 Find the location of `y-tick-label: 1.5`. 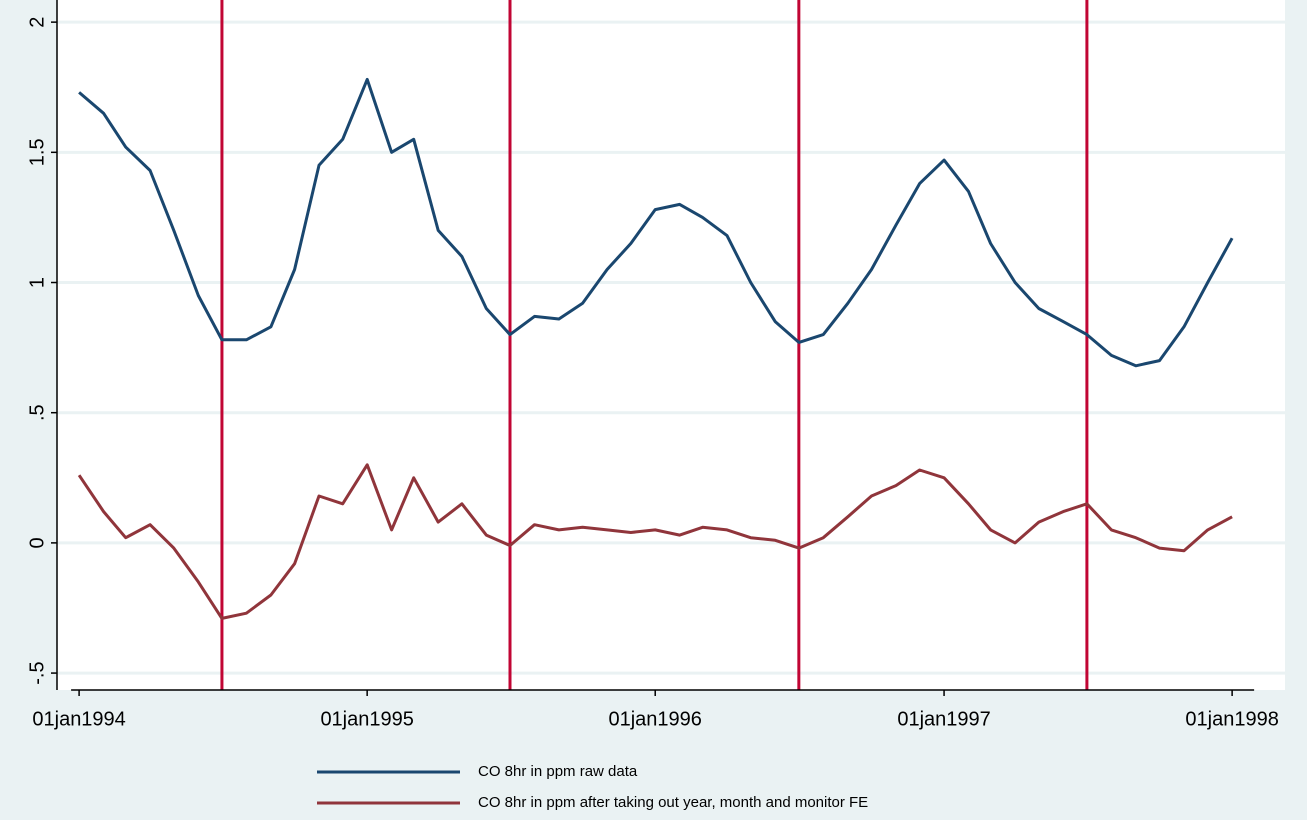

y-tick-label: 1.5 is located at coordinates (37, 152).